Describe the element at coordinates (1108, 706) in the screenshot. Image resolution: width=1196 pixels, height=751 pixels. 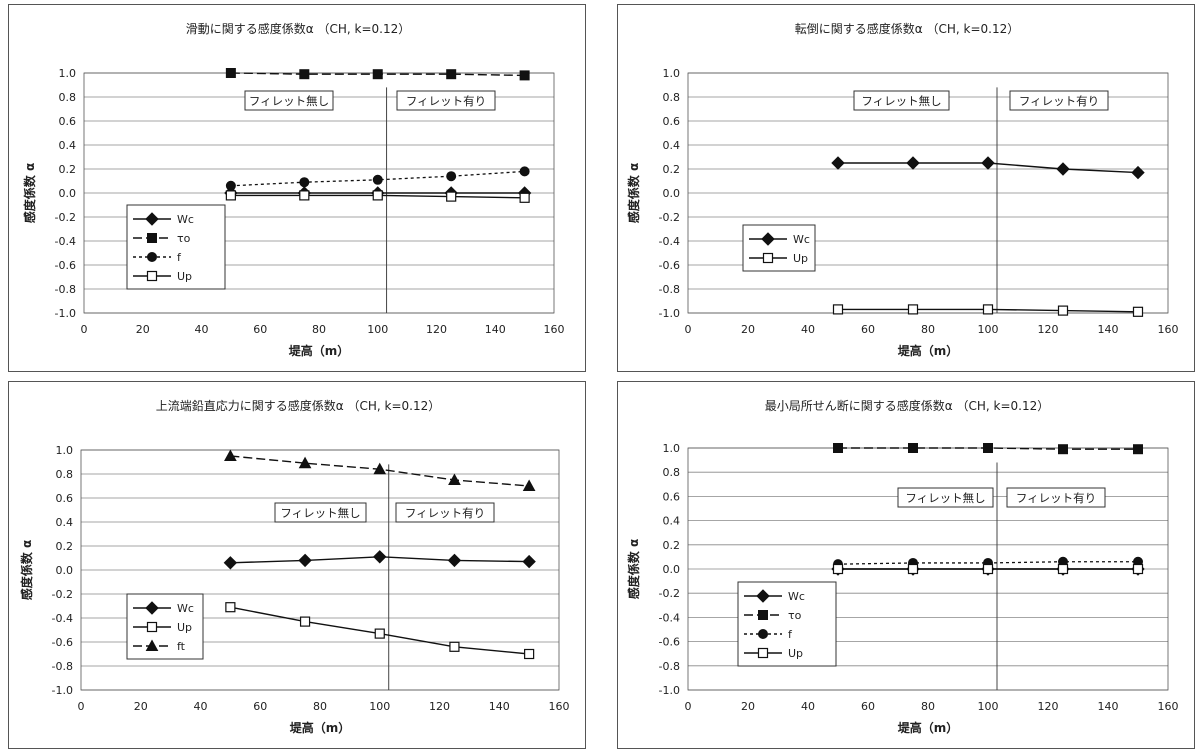
I see `x-tick-label: 140` at that location.